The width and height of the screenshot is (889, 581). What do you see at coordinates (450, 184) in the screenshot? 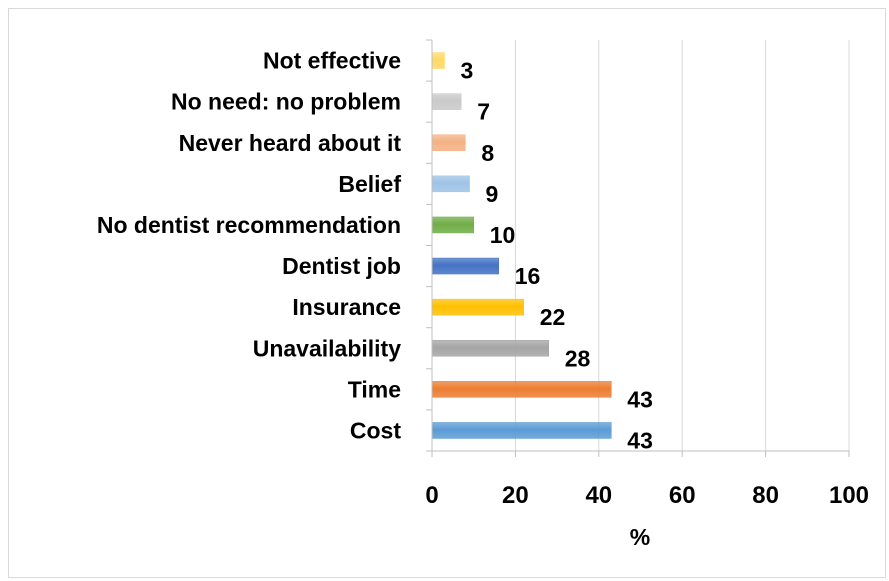
I see `bar-belief` at bounding box center [450, 184].